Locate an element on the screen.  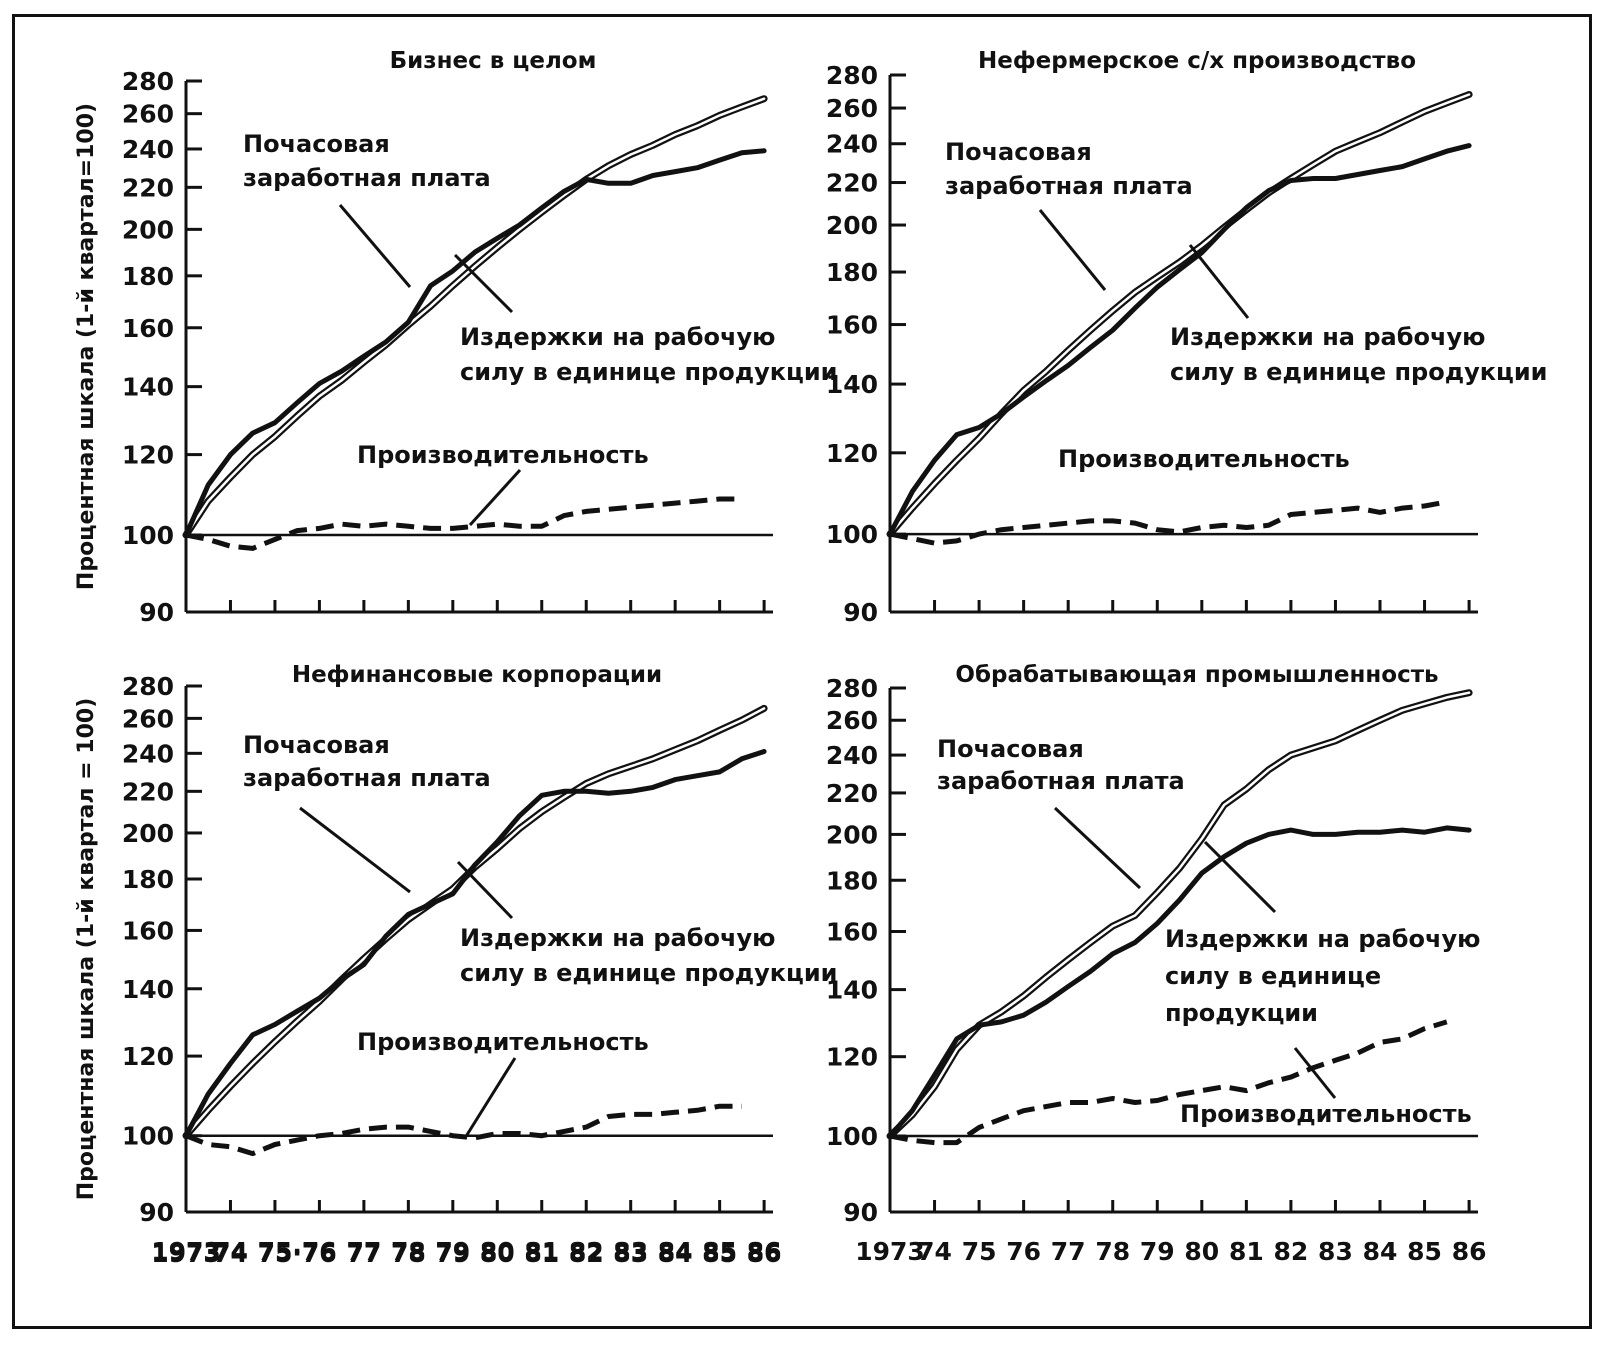
annotation-label: силу в единице is located at coordinates (1273, 976).